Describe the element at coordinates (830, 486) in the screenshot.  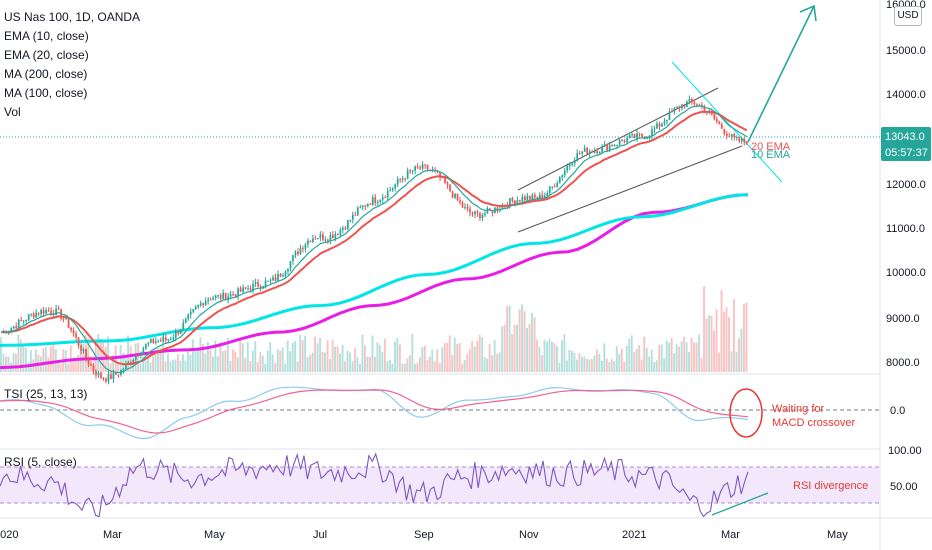
I see `rsi-divergence-annotation: RSI divergence` at that location.